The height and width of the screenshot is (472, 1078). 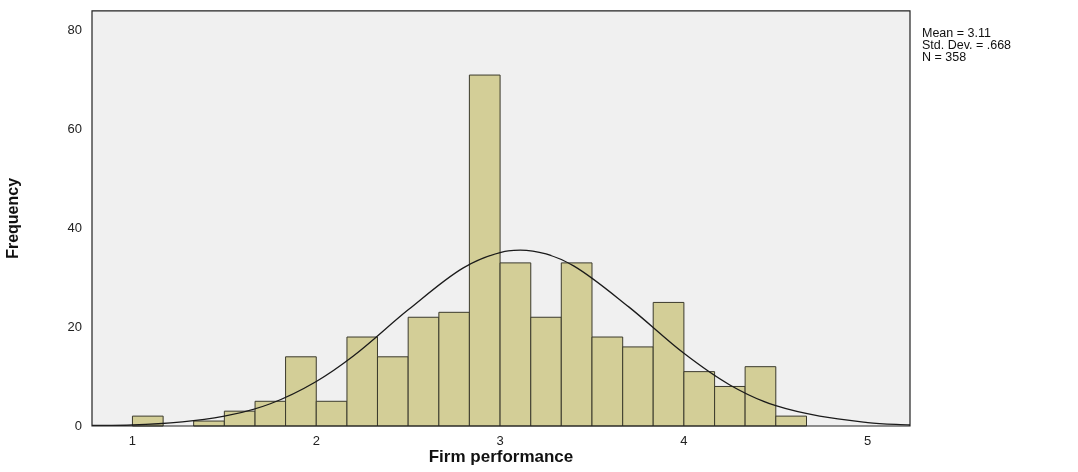 I want to click on x-tick-label: 3, so click(x=500, y=441).